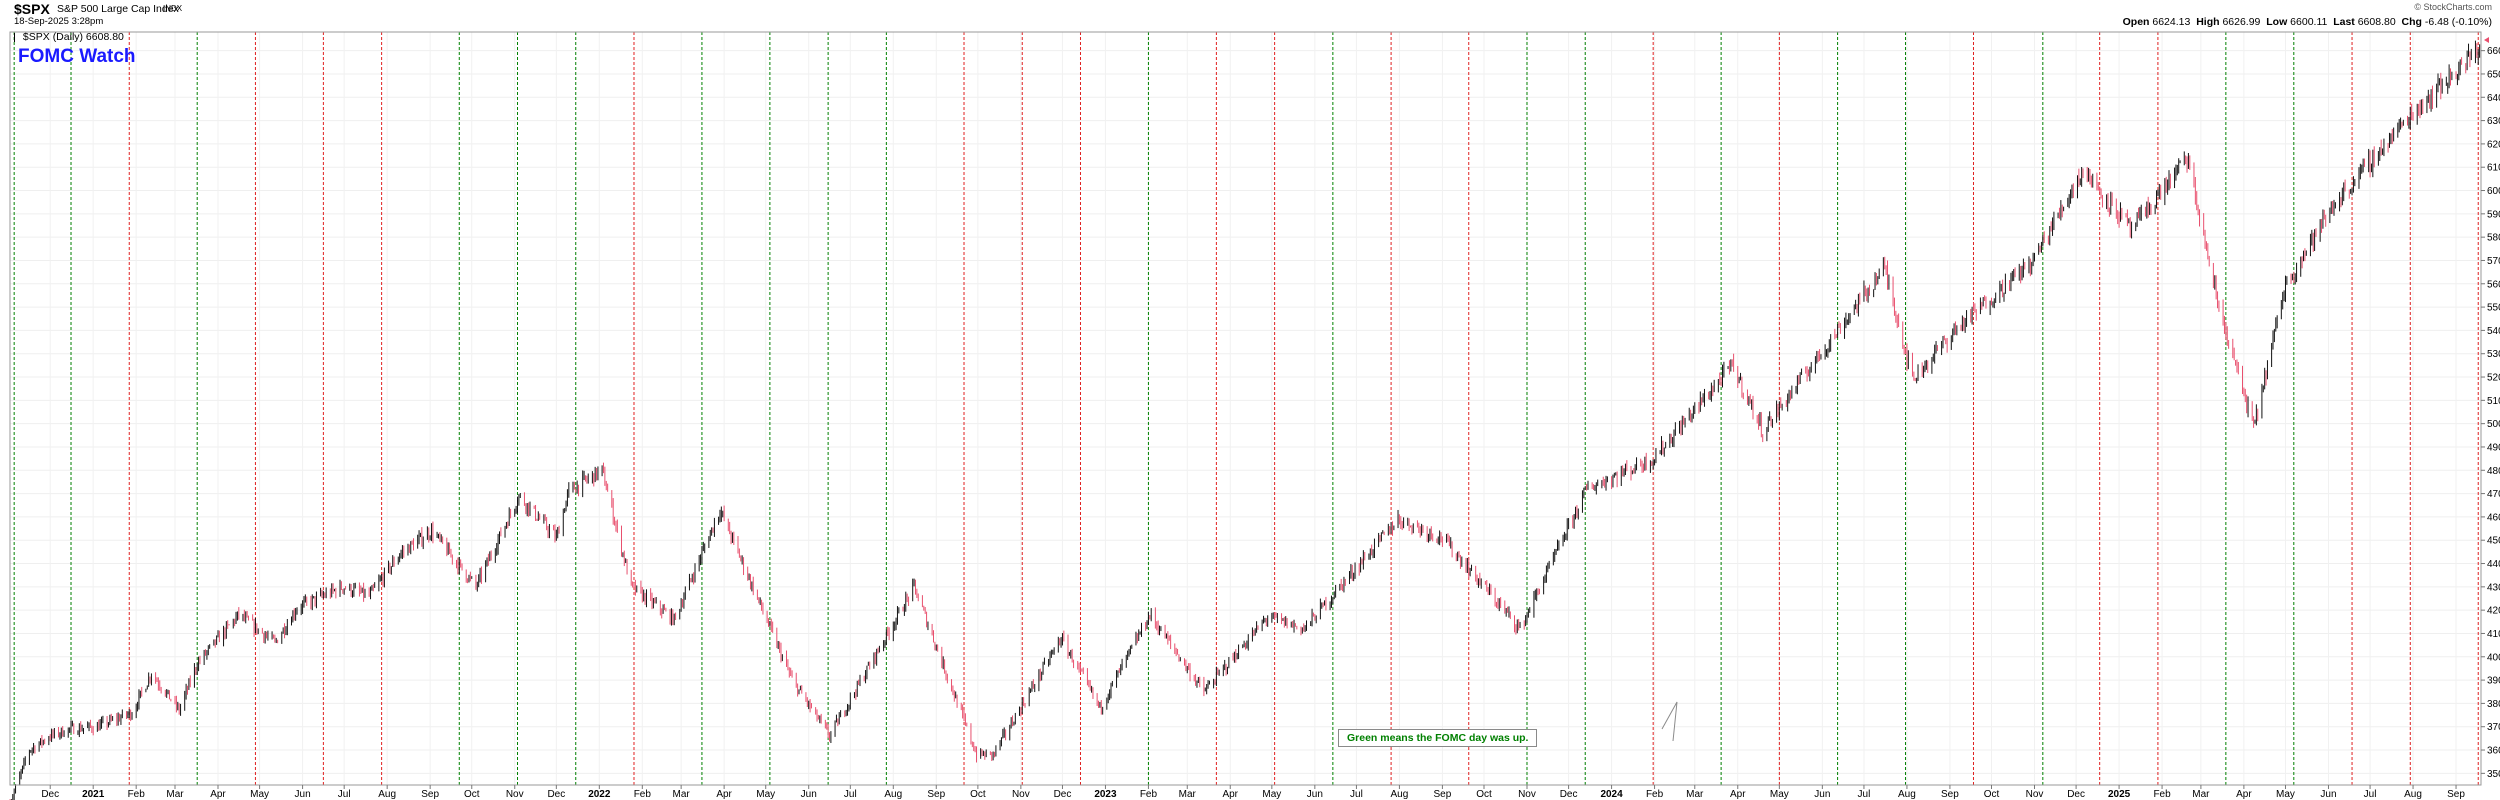  I want to click on x-tick-label: 2024, so click(1611, 794).